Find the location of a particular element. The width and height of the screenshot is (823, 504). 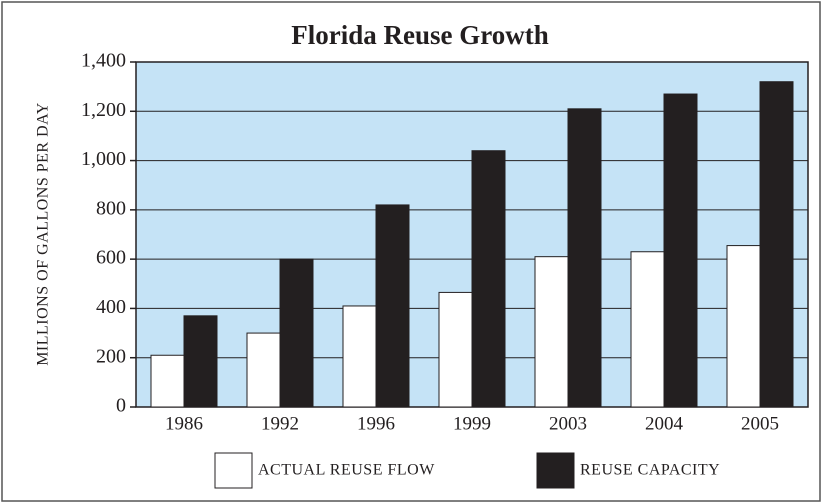

x-tick-label: 1992 is located at coordinates (280, 423).